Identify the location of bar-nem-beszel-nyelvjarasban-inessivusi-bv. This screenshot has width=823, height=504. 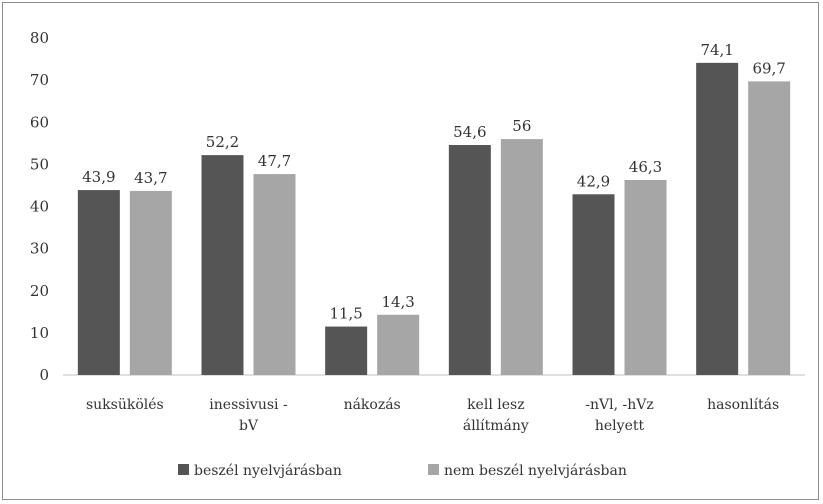
(274, 274).